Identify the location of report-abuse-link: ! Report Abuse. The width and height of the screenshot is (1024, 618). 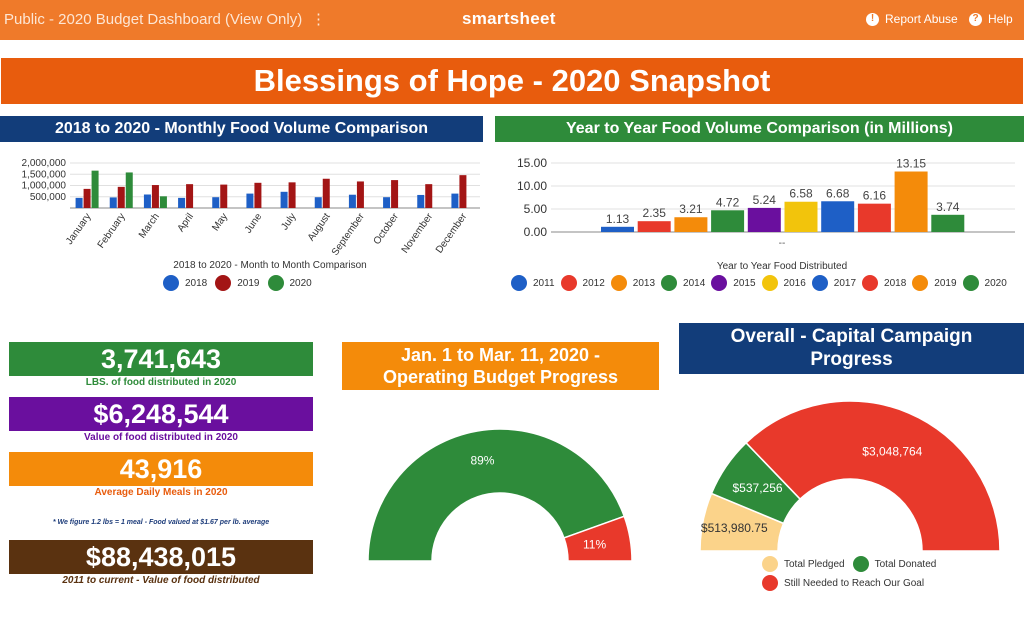
(912, 19).